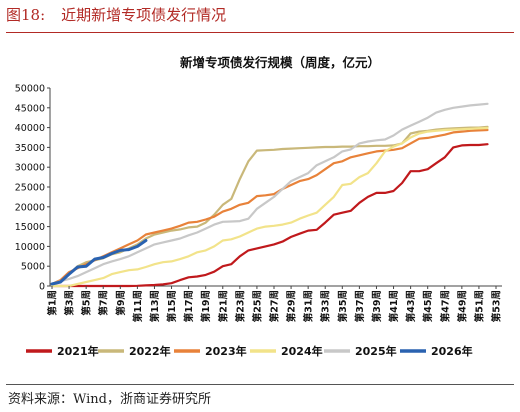  What do you see at coordinates (479, 306) in the screenshot?
I see `x-tick-label: 第51周` at bounding box center [479, 306].